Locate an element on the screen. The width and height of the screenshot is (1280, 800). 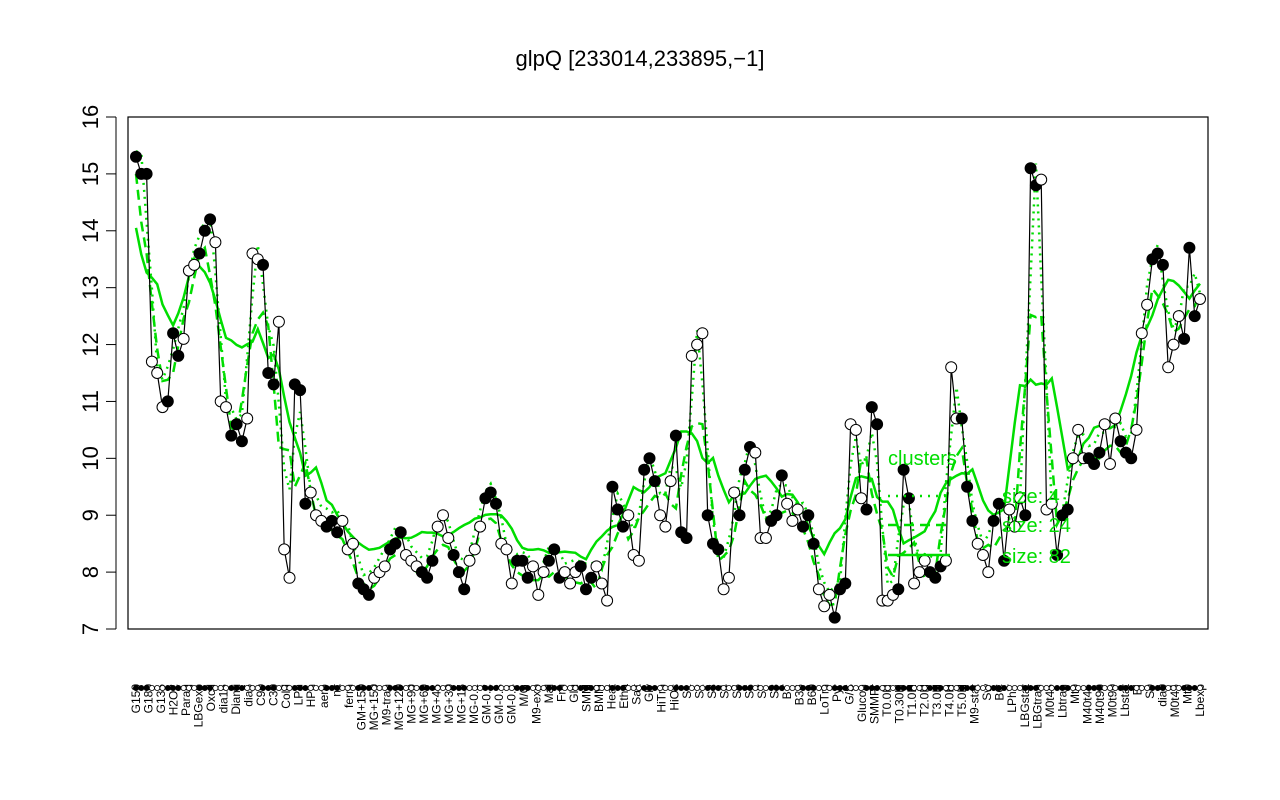
x-tick-label: G180 is located at coordinates (149, 699).